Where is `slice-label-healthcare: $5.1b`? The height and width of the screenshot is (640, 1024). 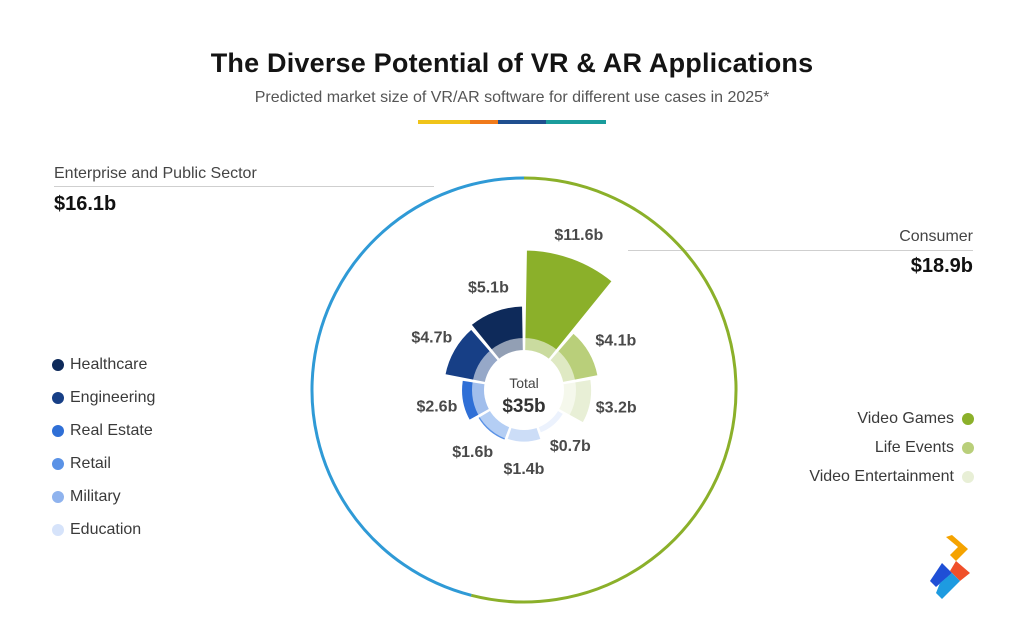 slice-label-healthcare: $5.1b is located at coordinates (488, 288).